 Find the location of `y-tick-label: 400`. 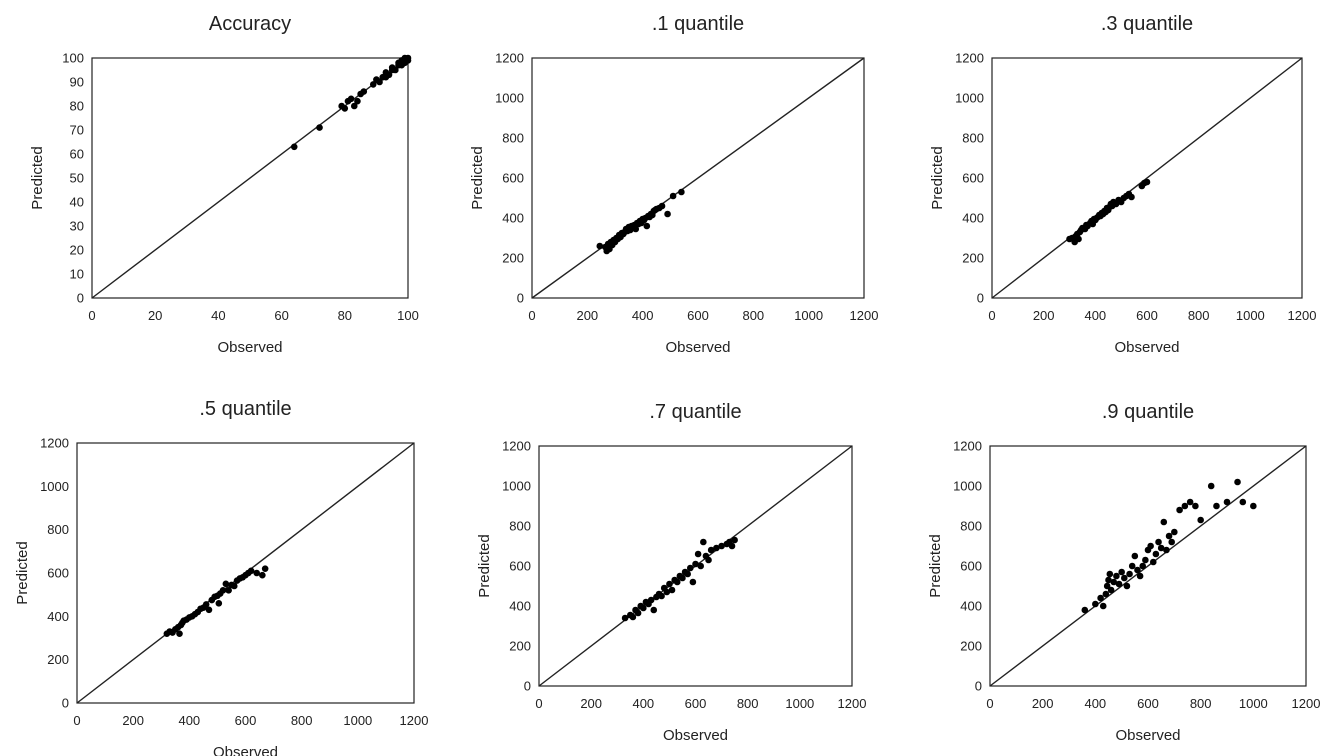

y-tick-label: 400 is located at coordinates (513, 218).